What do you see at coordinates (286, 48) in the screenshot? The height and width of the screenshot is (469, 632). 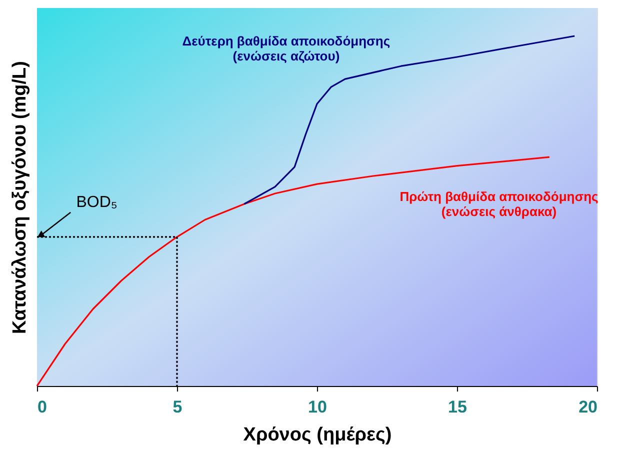 I see `series-label: Δεύτερη βαθμίδα αποικοδόμησης (ενώσεις αζώτου)` at bounding box center [286, 48].